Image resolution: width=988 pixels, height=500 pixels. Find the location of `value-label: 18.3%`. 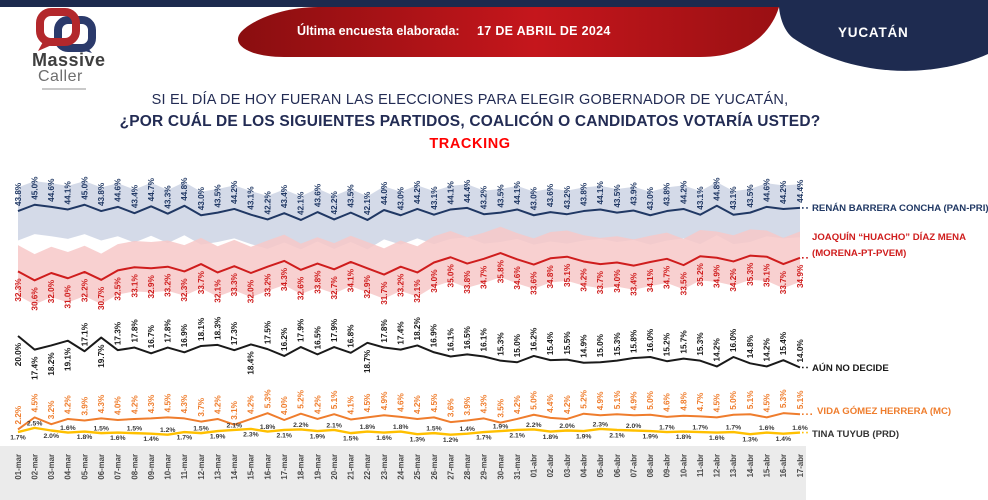

value-label: 18.3% is located at coordinates (217, 328).